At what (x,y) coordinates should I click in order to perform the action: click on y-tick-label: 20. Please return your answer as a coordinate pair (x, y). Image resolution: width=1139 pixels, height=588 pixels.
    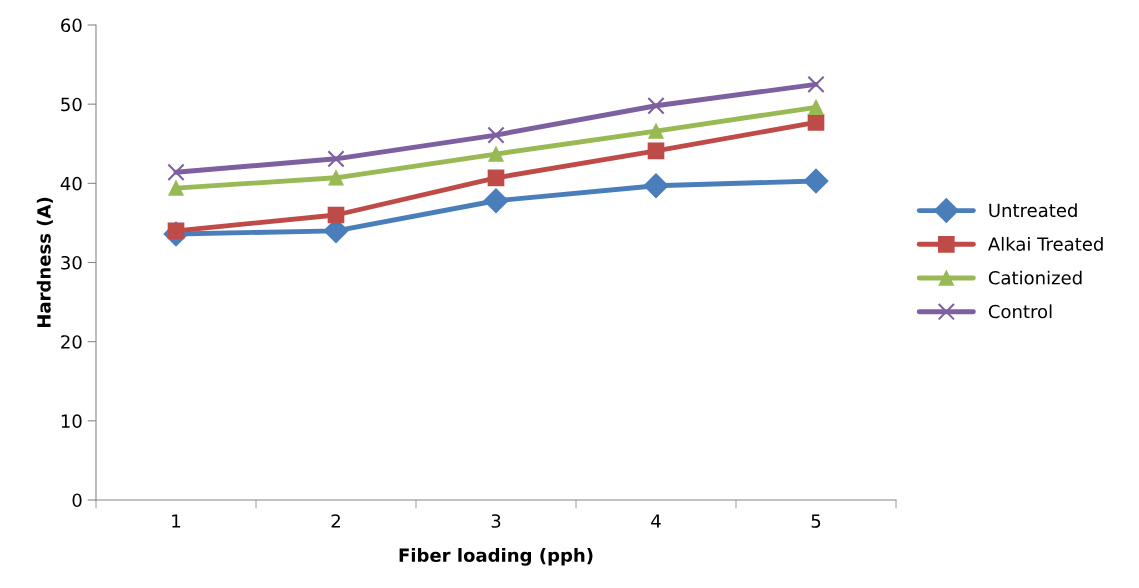
    Looking at the image, I should click on (71, 342).